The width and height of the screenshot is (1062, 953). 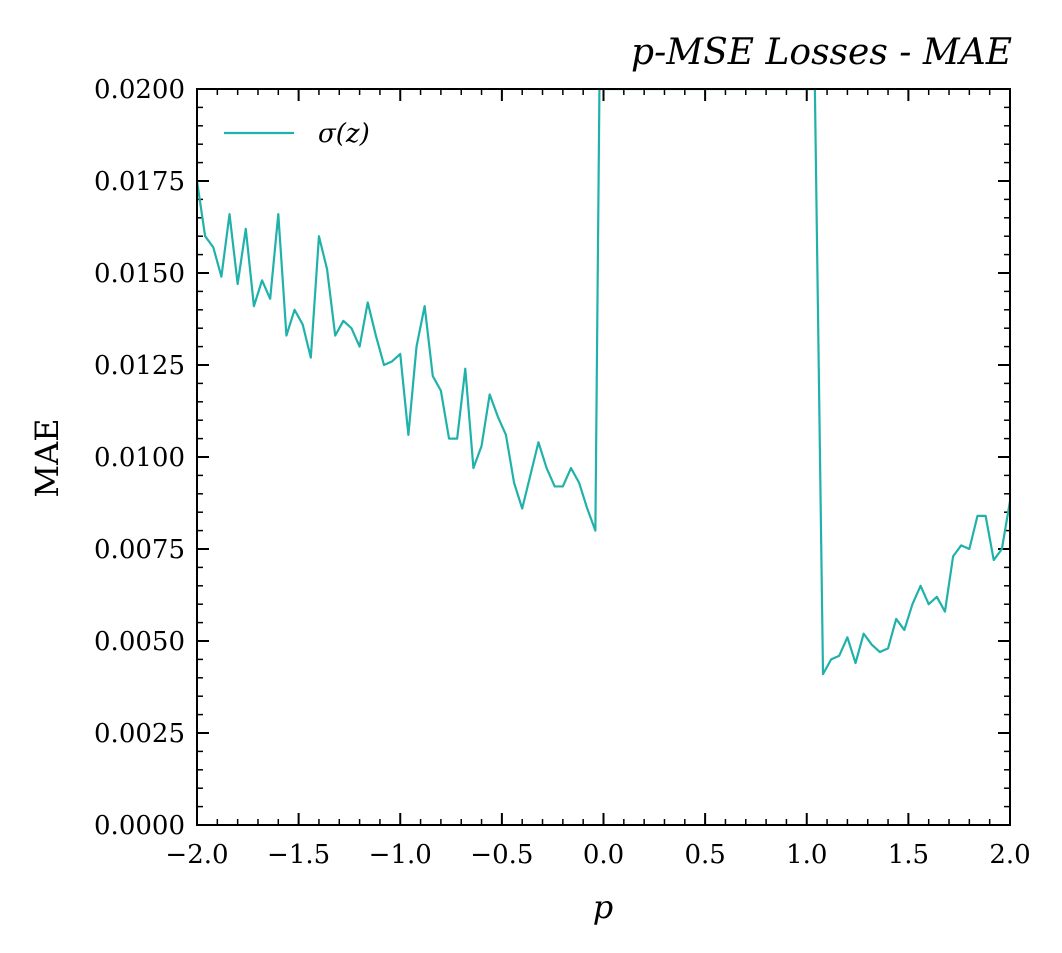 I want to click on y-tick-label: 0.0000, so click(x=139, y=826).